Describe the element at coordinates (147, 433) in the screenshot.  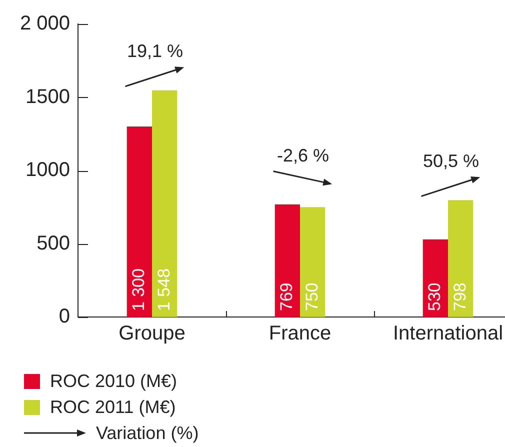
I see `text: Variation (%)` at that location.